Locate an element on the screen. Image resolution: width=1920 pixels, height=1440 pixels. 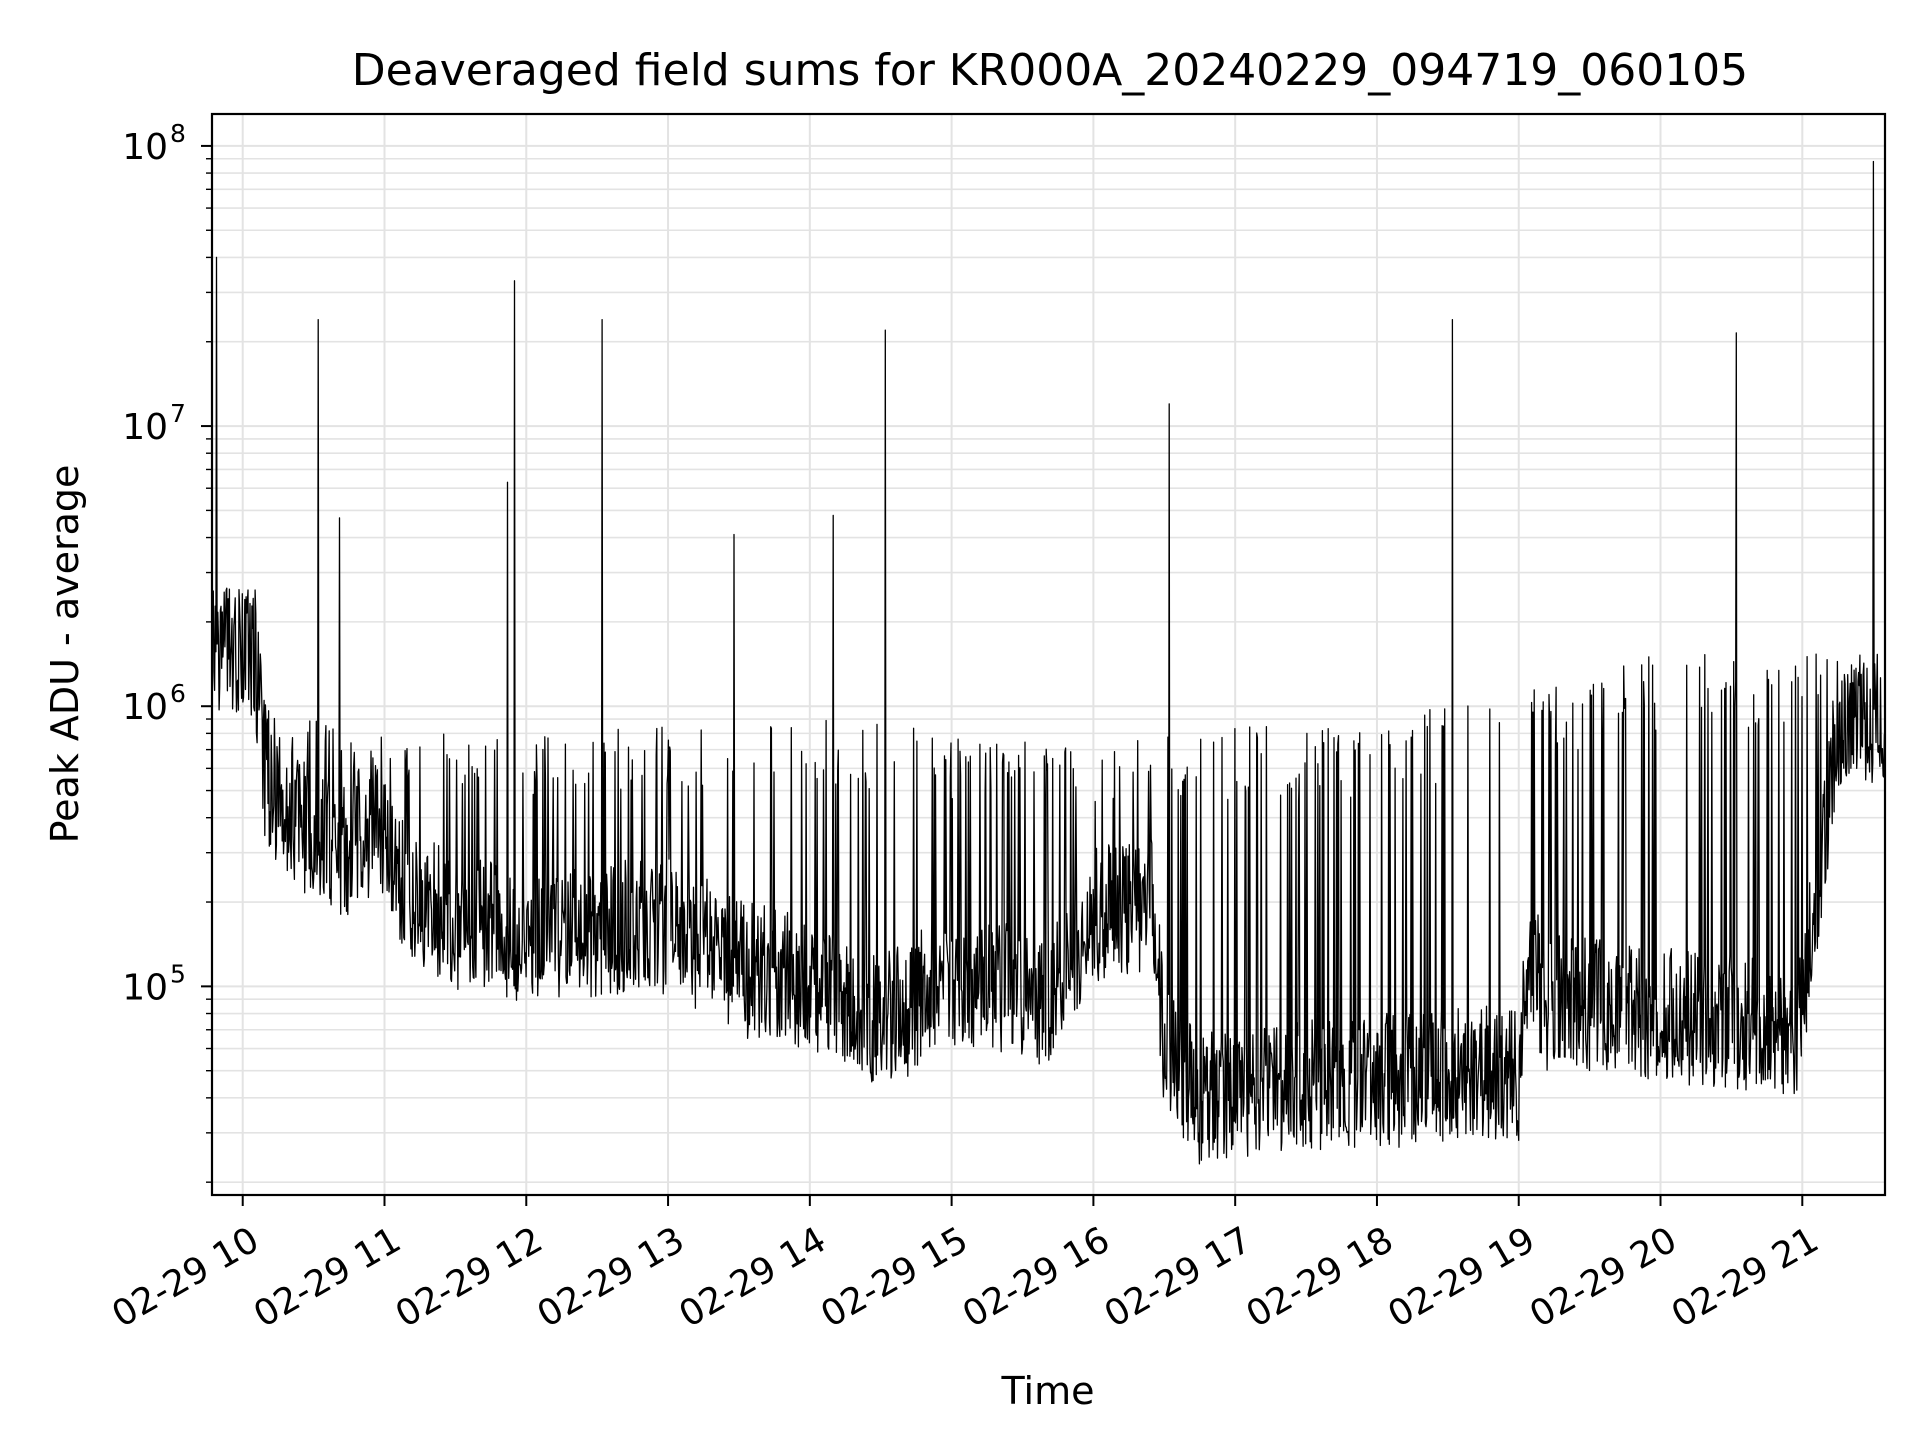
y-tick-exponent-2: 7 is located at coordinates (178, 413).